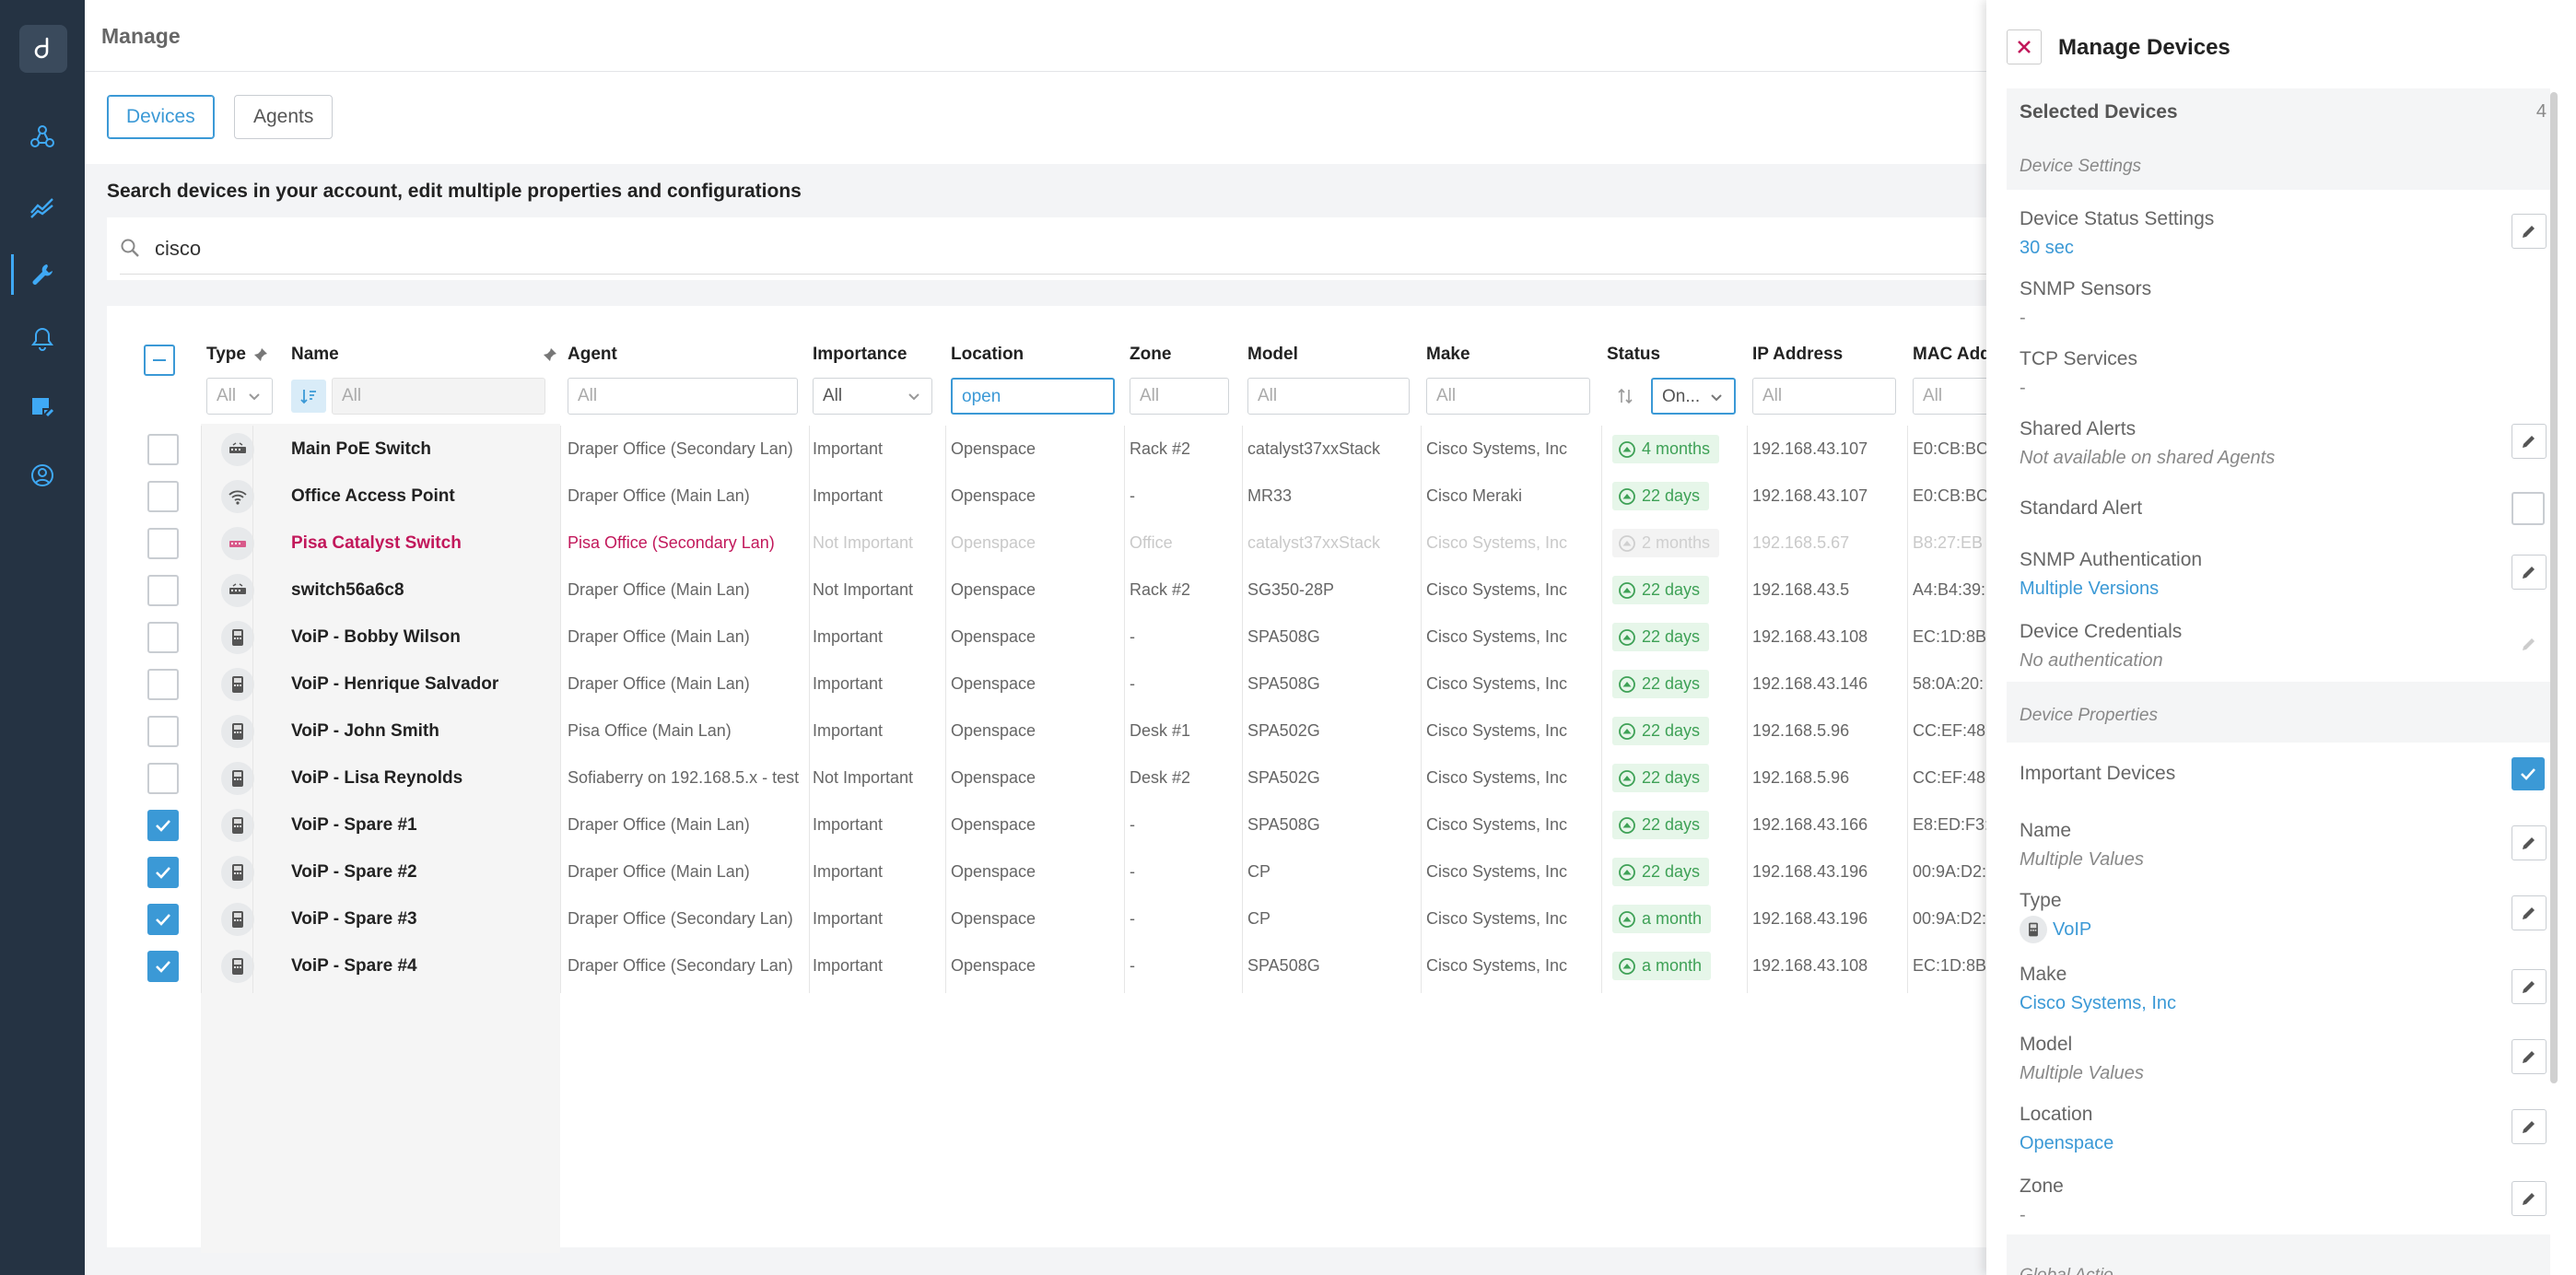  Describe the element at coordinates (1448, 354) in the screenshot. I see `col-header-make: Make` at that location.